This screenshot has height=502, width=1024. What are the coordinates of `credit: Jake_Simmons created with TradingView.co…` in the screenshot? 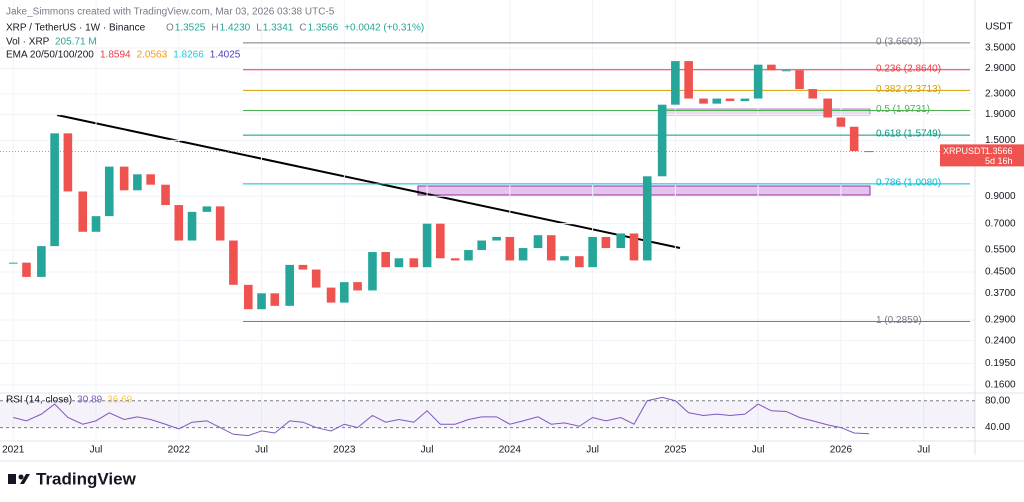 It's located at (170, 12).